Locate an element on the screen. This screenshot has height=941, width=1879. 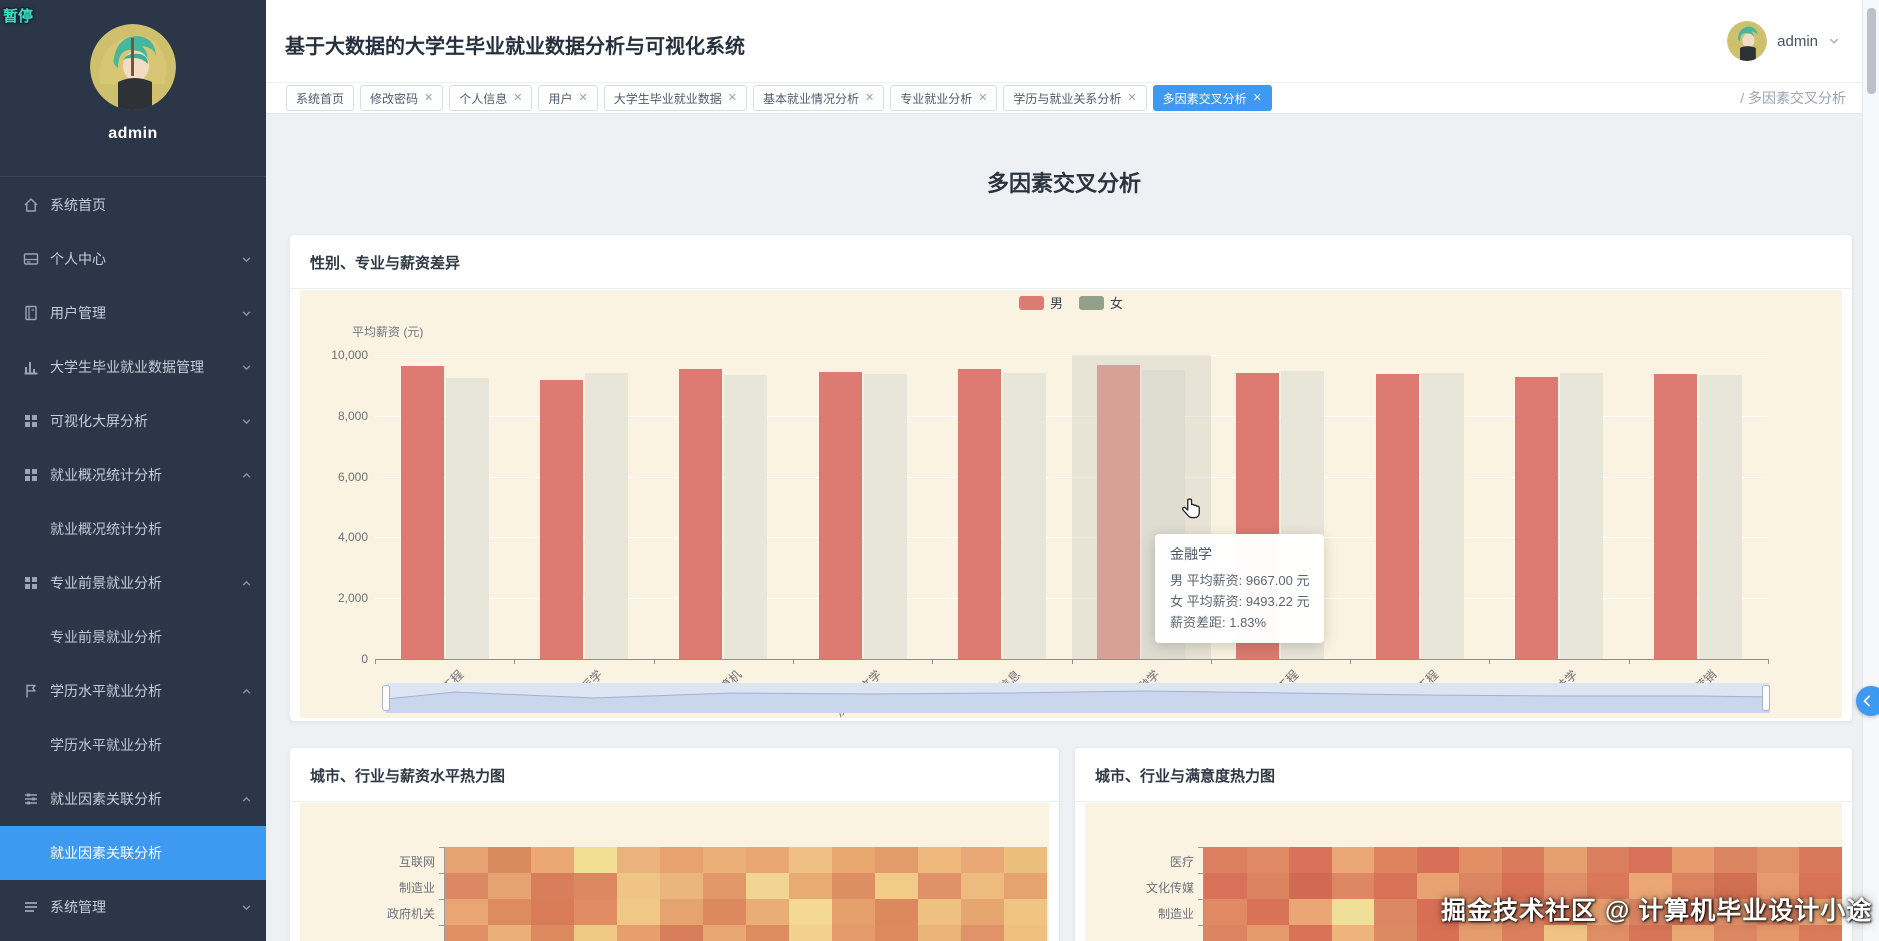
datazoom-slider is located at coordinates (1078, 698).